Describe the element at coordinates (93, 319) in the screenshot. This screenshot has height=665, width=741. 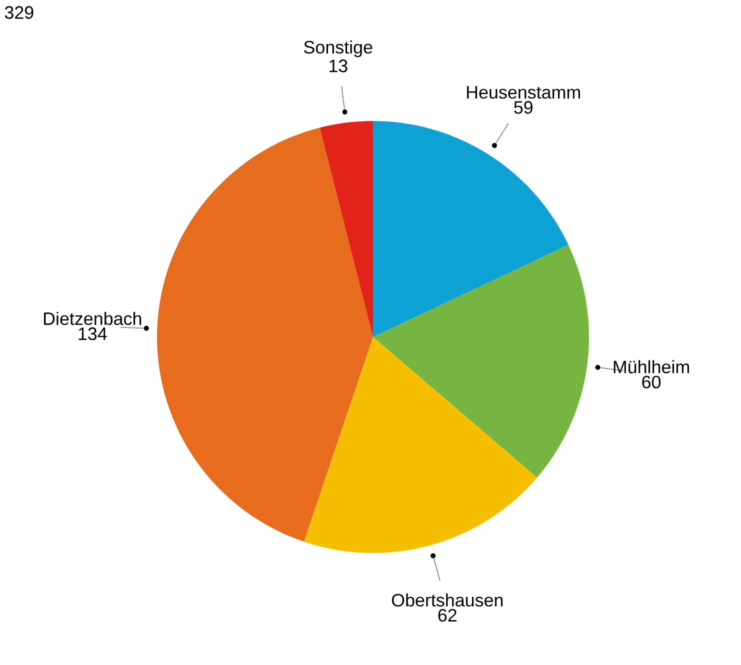
I see `slice-label: Dietzenbach` at that location.